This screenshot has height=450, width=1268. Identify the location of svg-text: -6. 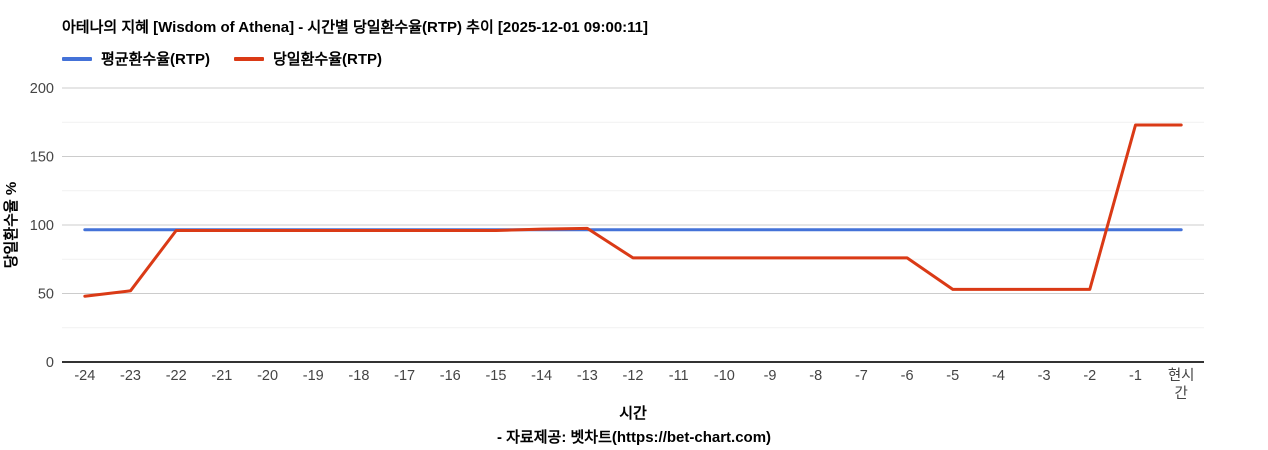
(907, 376).